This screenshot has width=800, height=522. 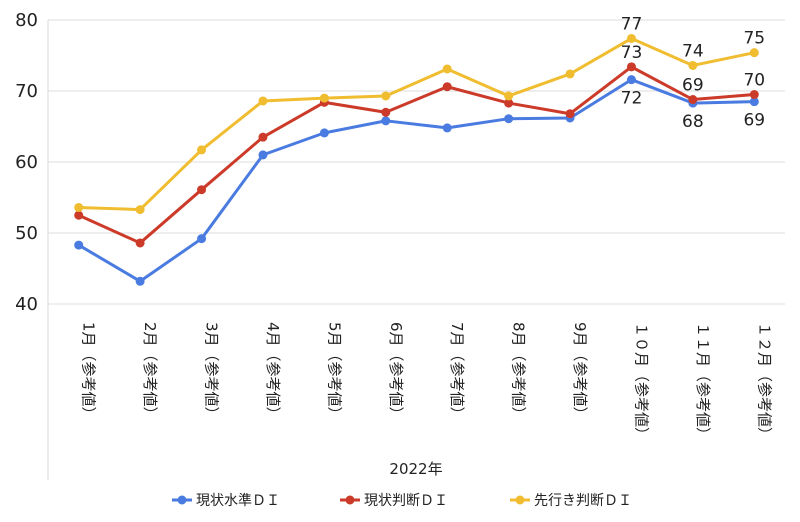 I want to click on legend-label: 現状判断ＤＩ, so click(x=406, y=501).